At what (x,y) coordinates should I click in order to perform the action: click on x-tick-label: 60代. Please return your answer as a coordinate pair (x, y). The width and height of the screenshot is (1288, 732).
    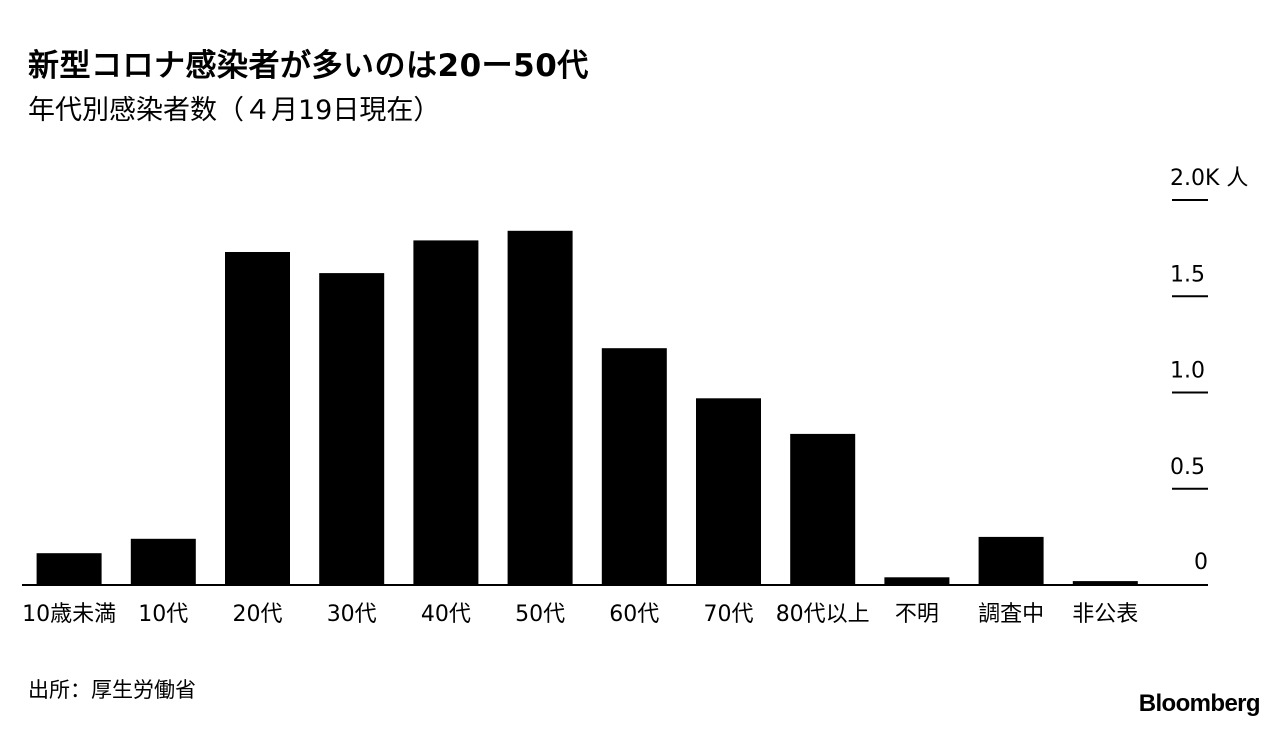
    Looking at the image, I should click on (634, 614).